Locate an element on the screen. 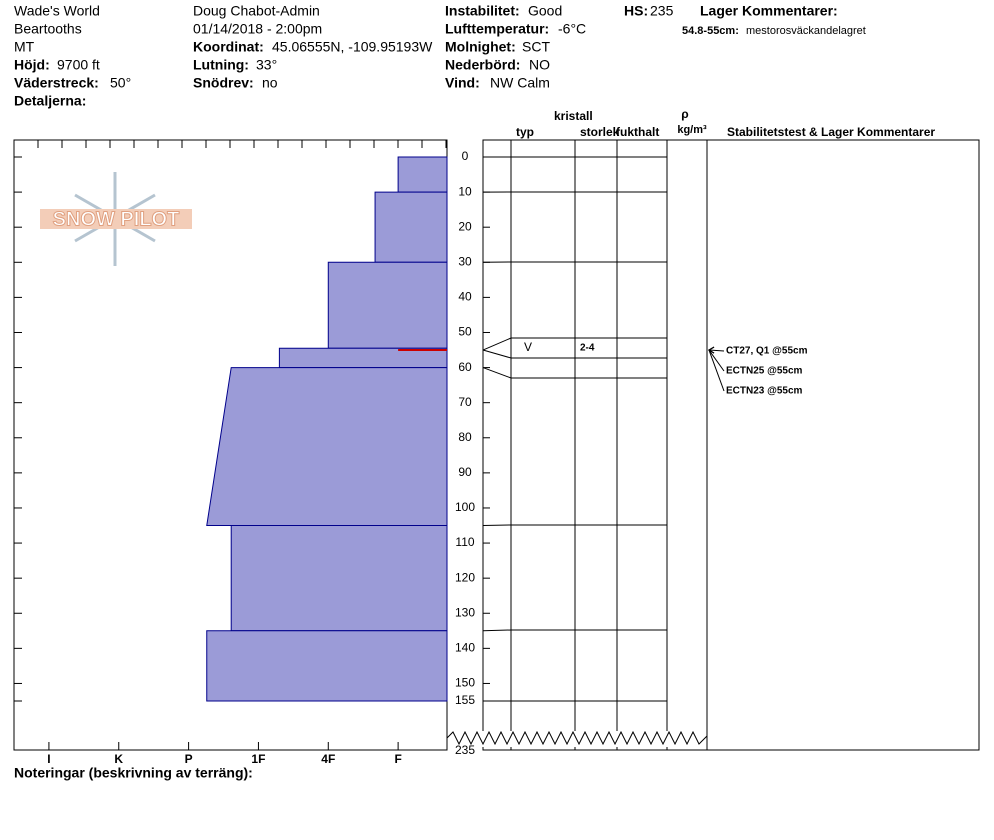  depth-tick-label: 30 is located at coordinates (465, 261).